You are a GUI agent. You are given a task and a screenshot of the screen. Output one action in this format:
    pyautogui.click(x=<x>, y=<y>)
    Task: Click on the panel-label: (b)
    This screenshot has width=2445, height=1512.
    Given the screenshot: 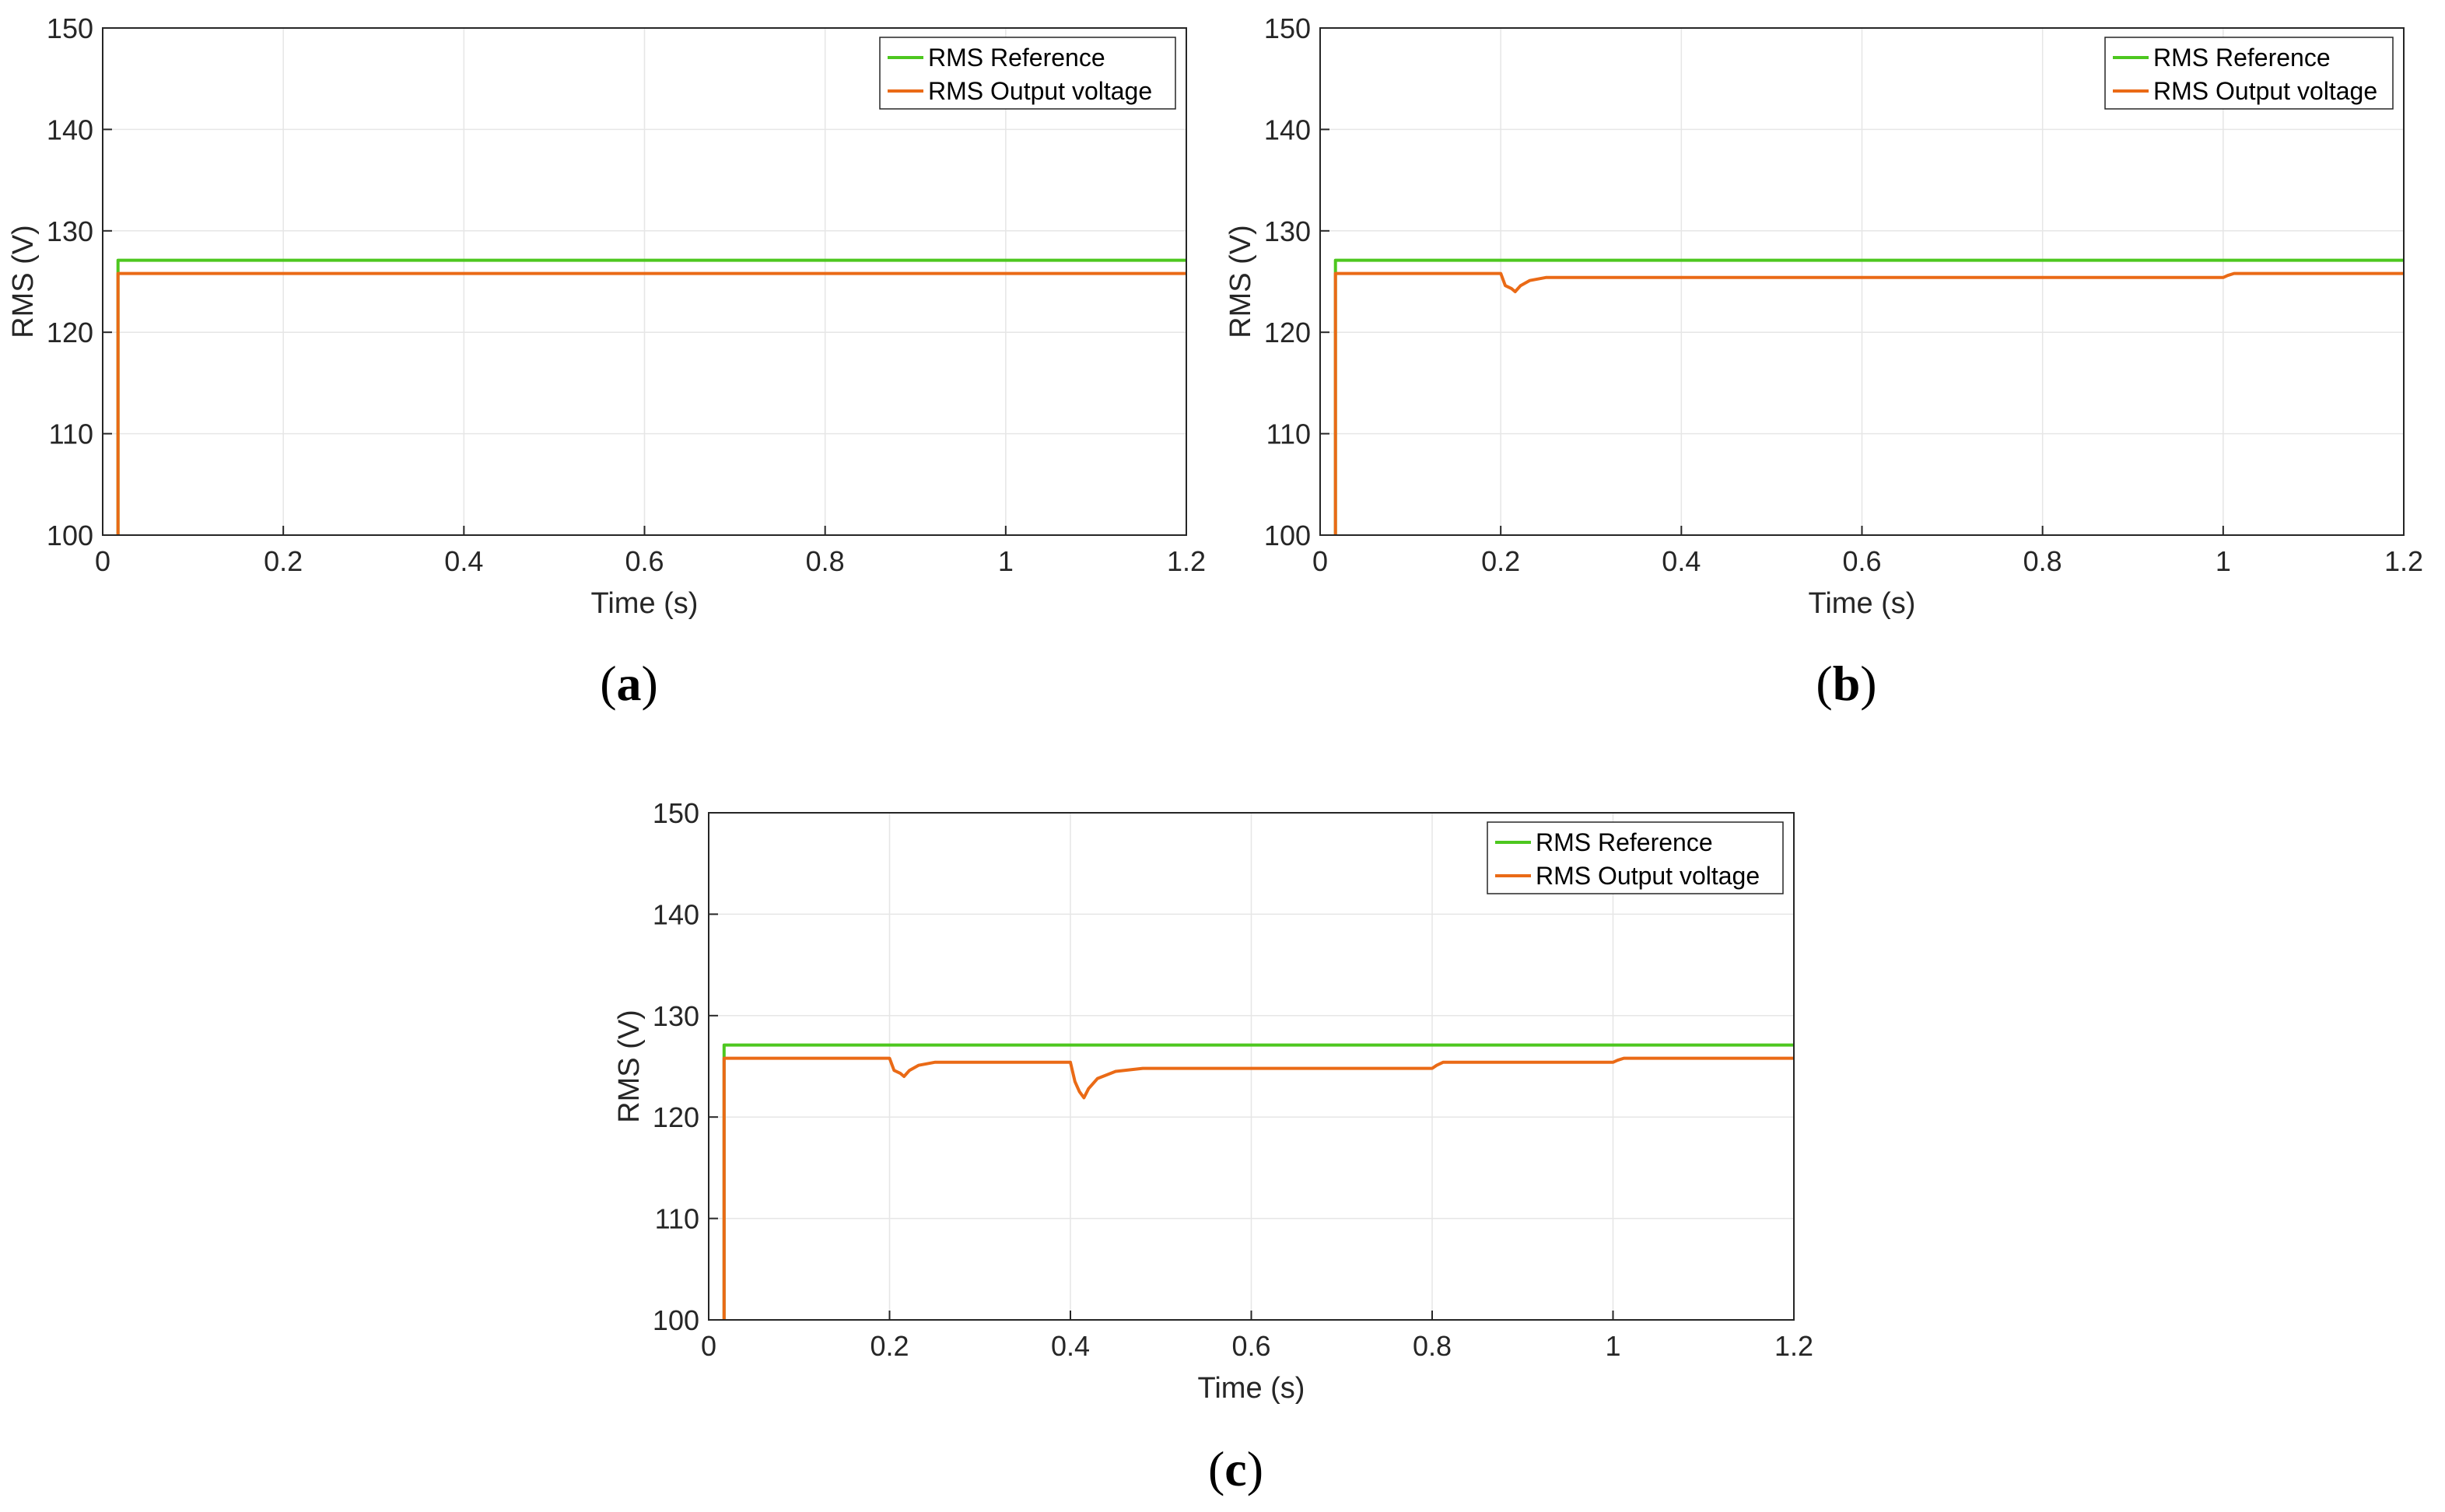 What is the action you would take?
    pyautogui.click(x=1846, y=683)
    